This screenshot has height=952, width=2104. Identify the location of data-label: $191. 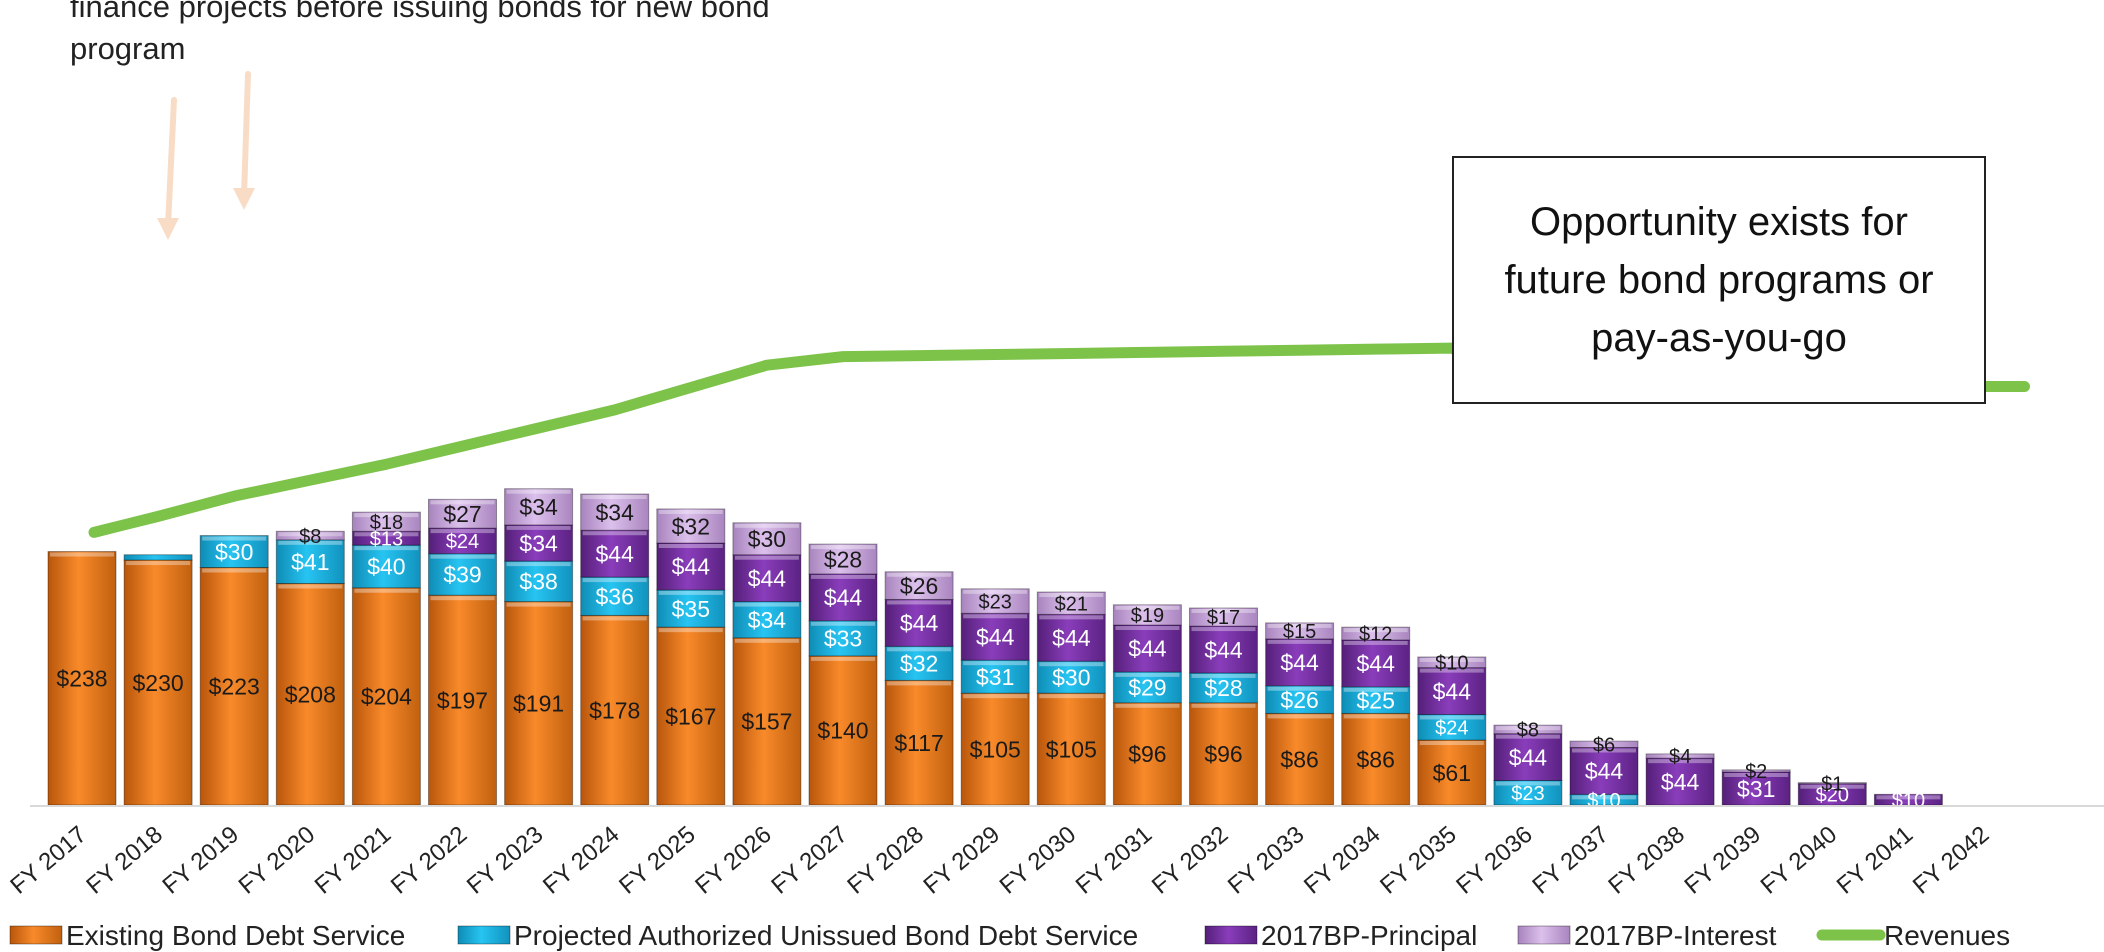
(538, 704).